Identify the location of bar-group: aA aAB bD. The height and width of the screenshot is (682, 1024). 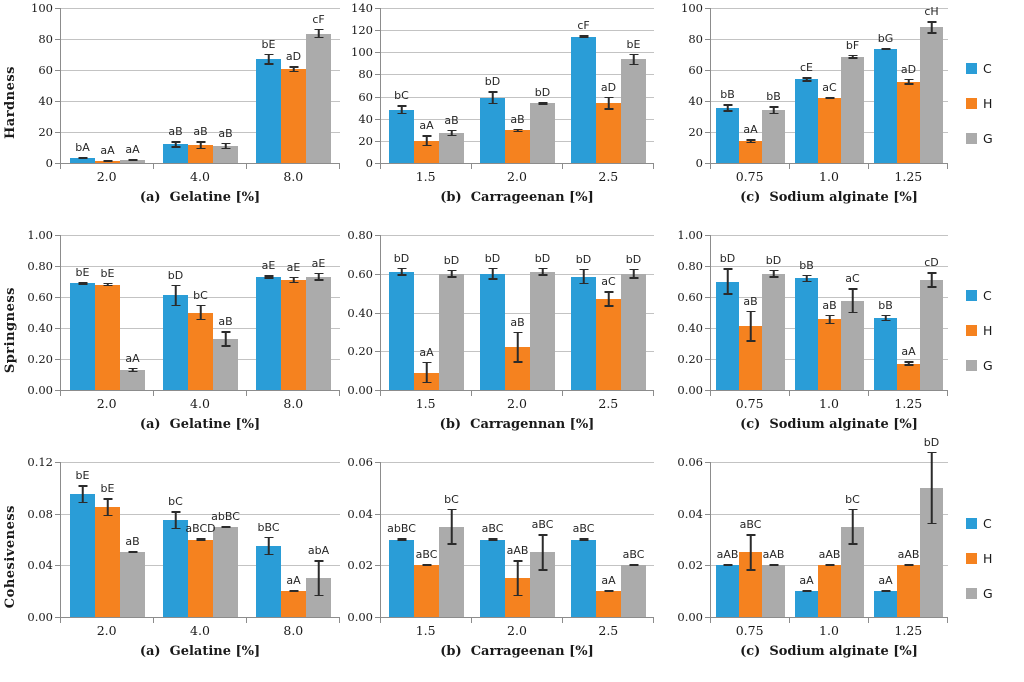
(908, 526).